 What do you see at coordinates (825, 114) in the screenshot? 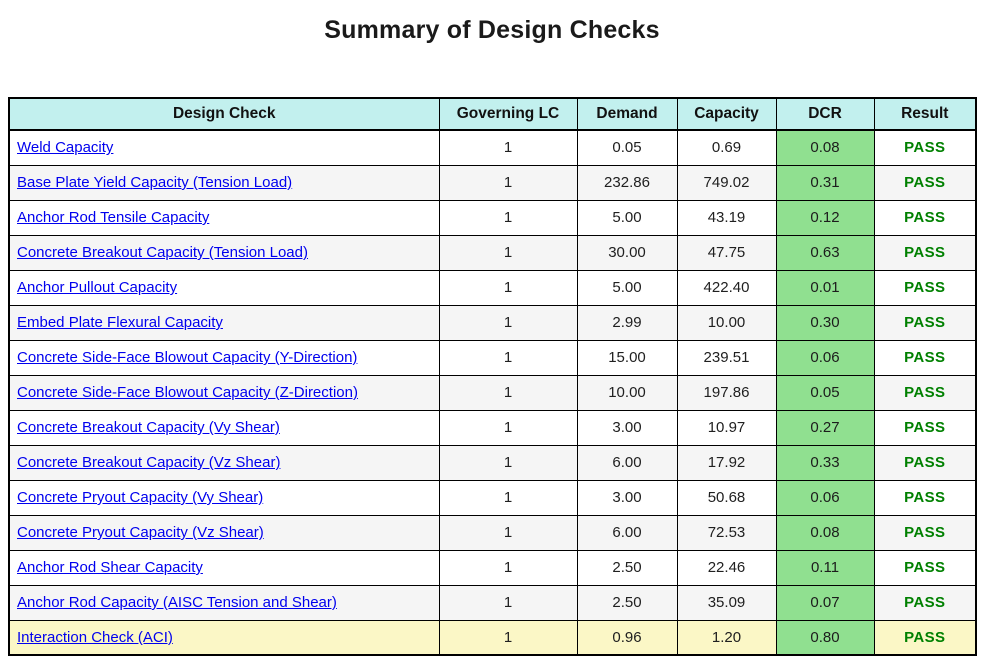
I see `header-dcr: DCR` at bounding box center [825, 114].